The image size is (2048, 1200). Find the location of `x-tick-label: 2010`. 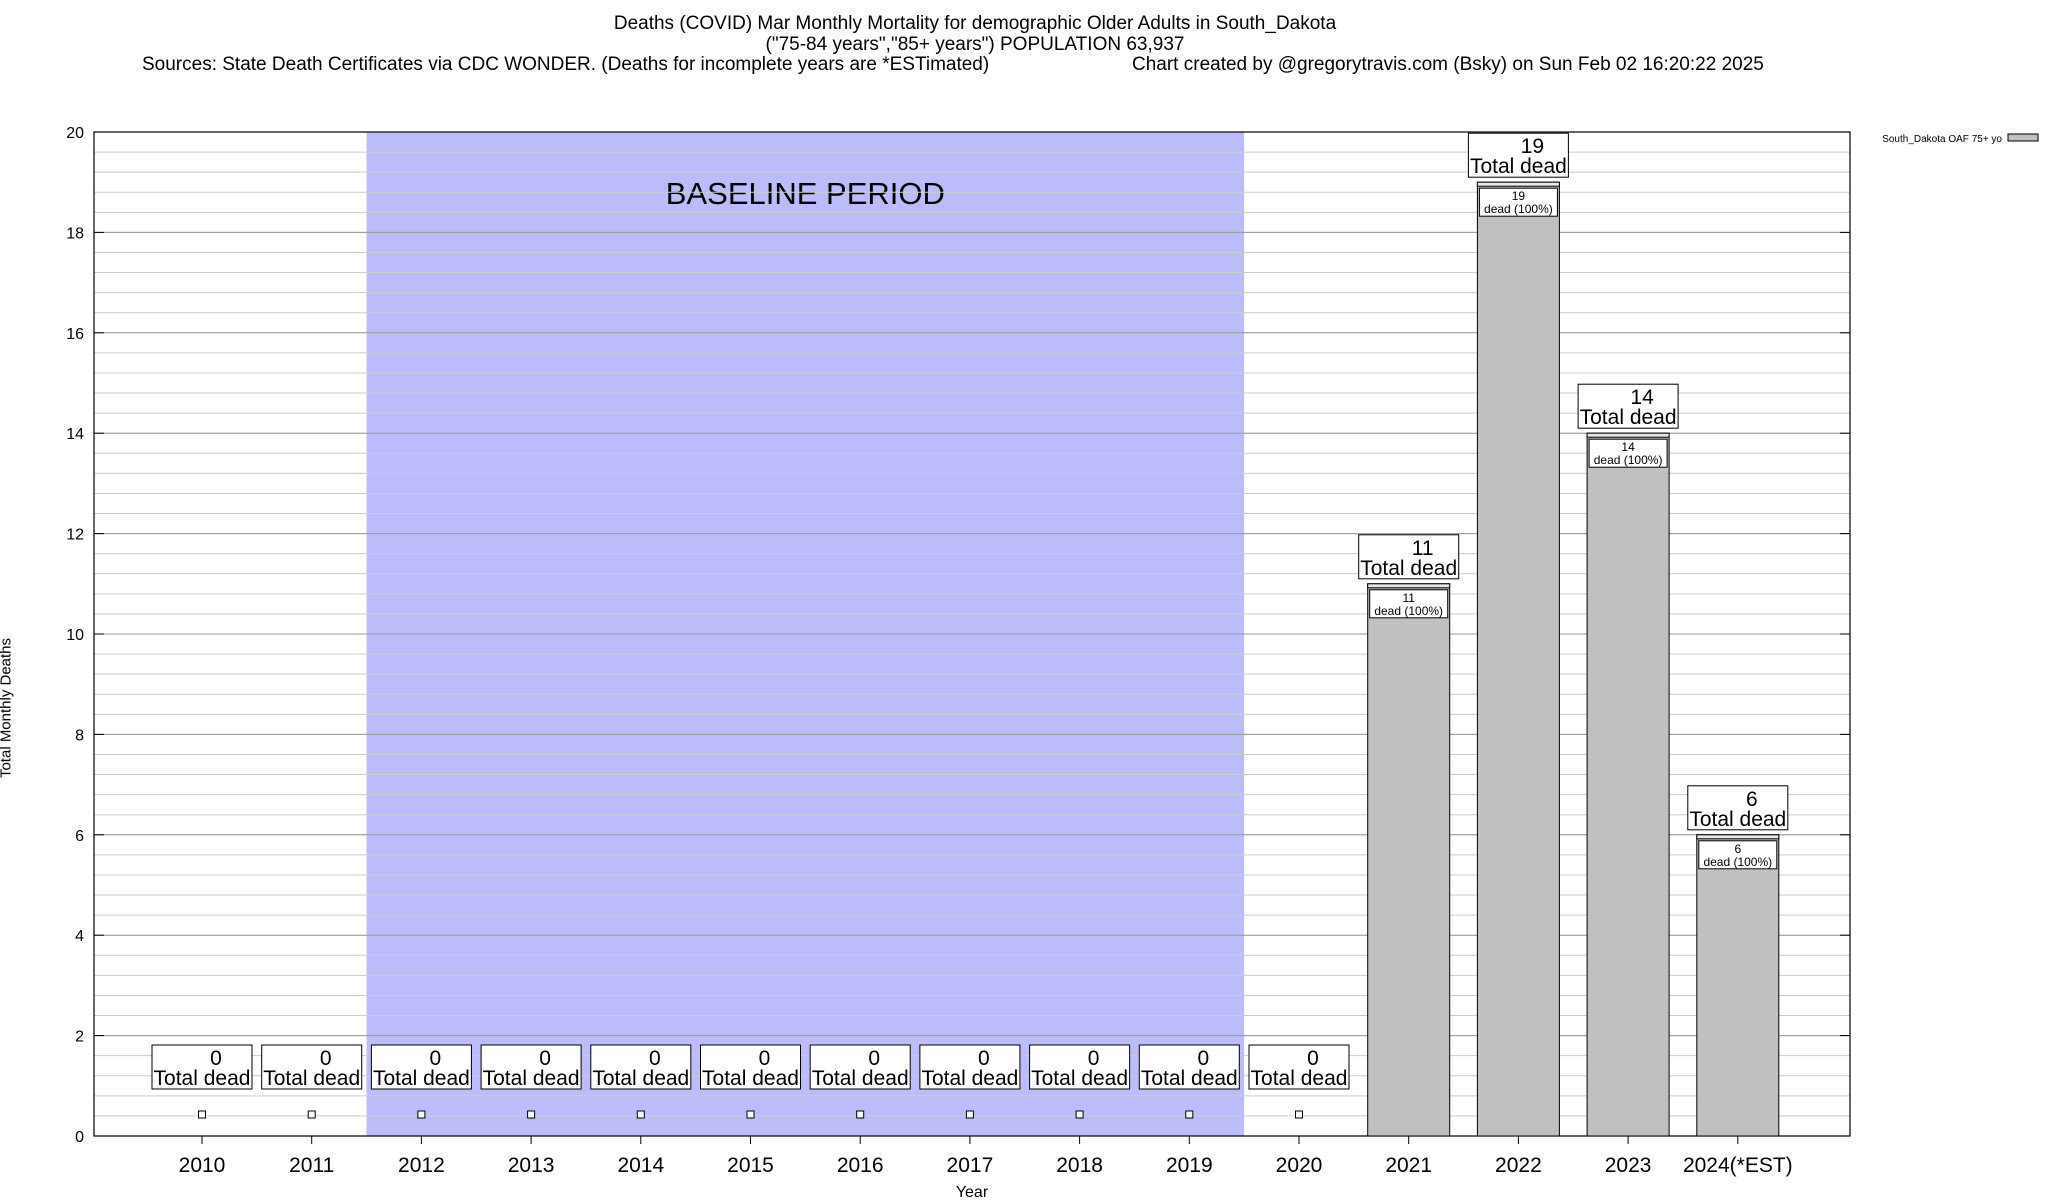

x-tick-label: 2010 is located at coordinates (202, 1165).